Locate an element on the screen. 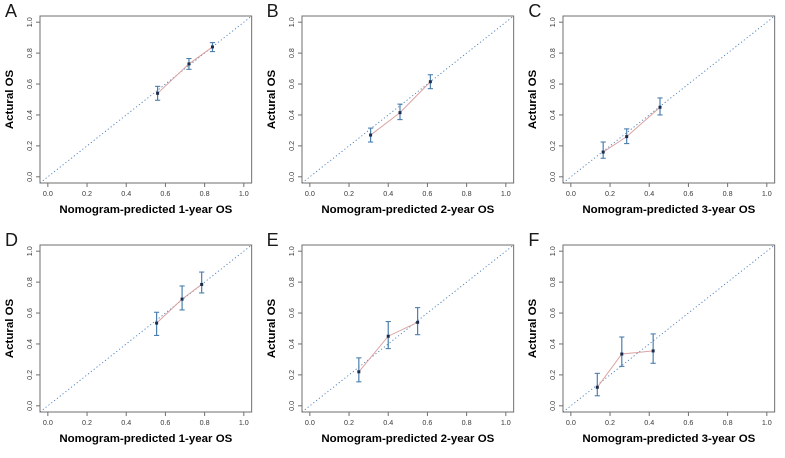  x-axis-title: Nomogram-predicted 2-year OS is located at coordinates (407, 210).